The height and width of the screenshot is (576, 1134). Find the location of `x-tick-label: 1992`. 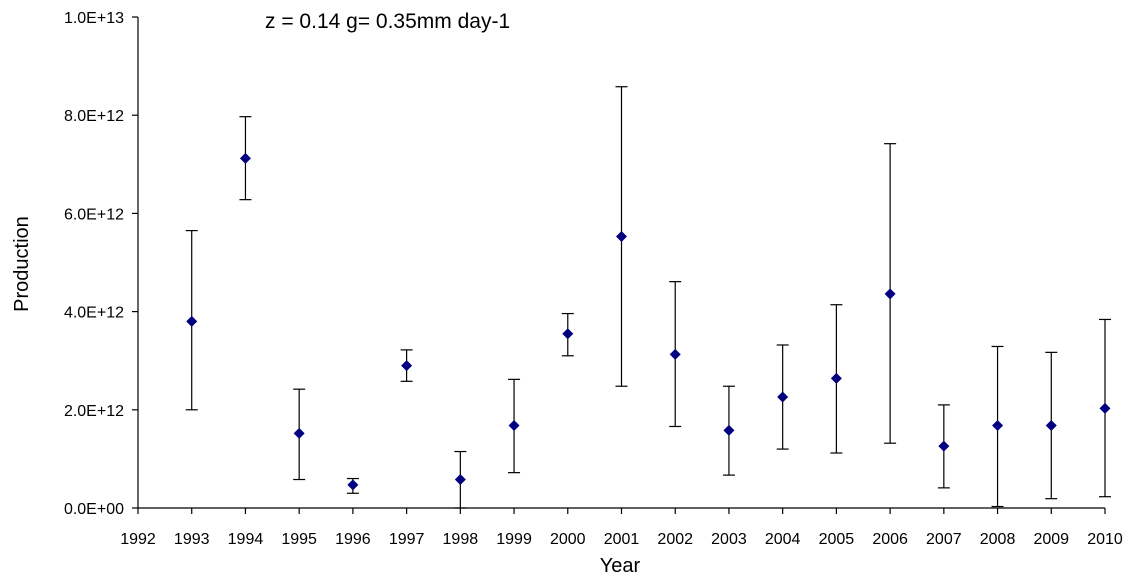

x-tick-label: 1992 is located at coordinates (138, 539).